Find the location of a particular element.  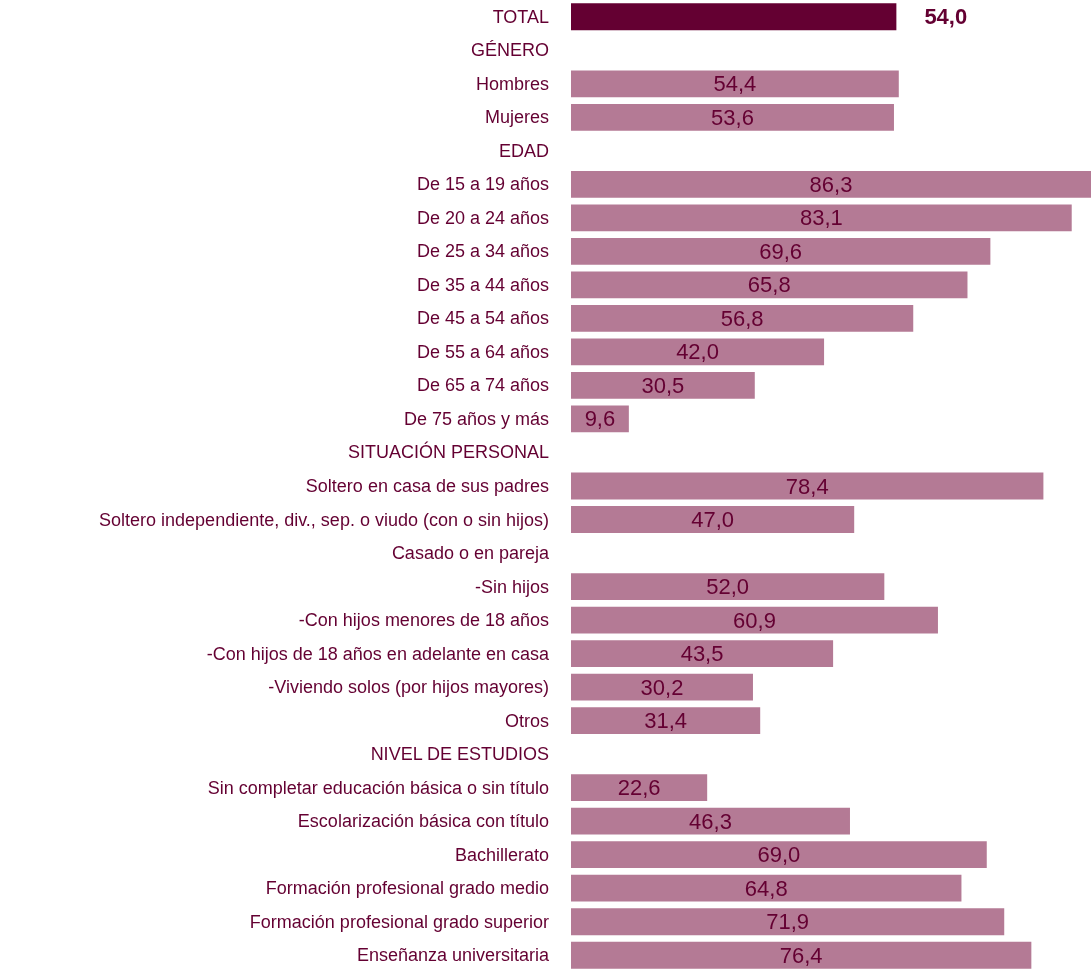

y-tick-label: -Con hijos de 18 años en adelante en casa is located at coordinates (378, 653).